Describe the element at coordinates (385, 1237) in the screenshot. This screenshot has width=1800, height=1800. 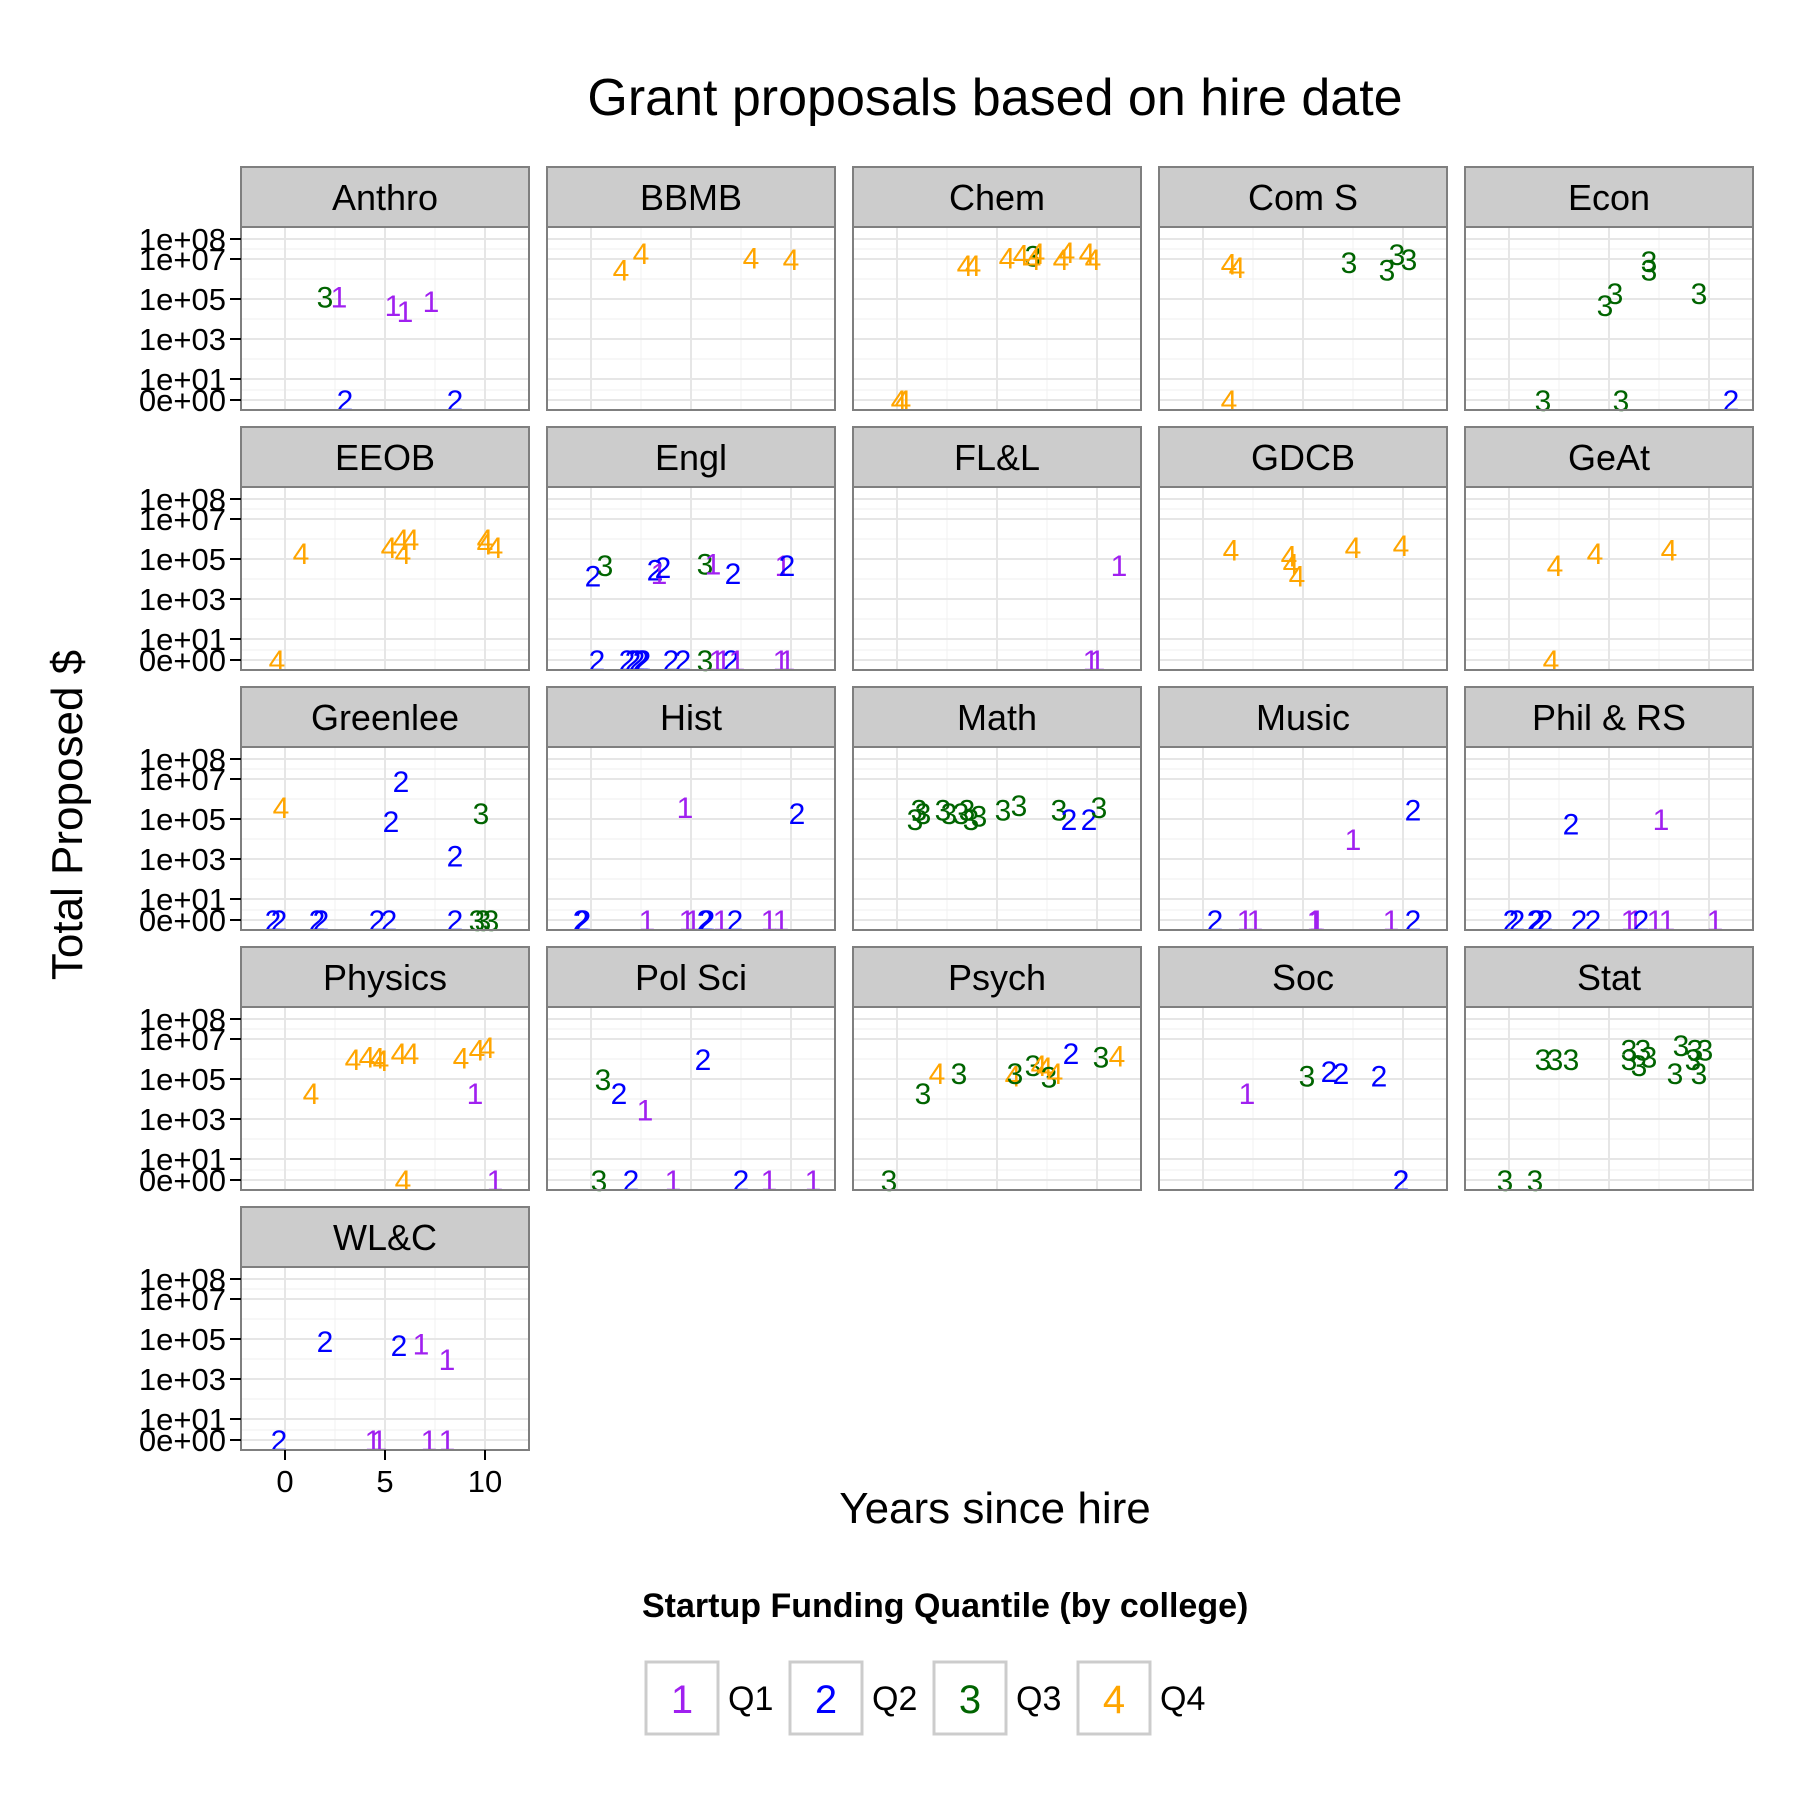
I see `strip-label: WL&C` at that location.